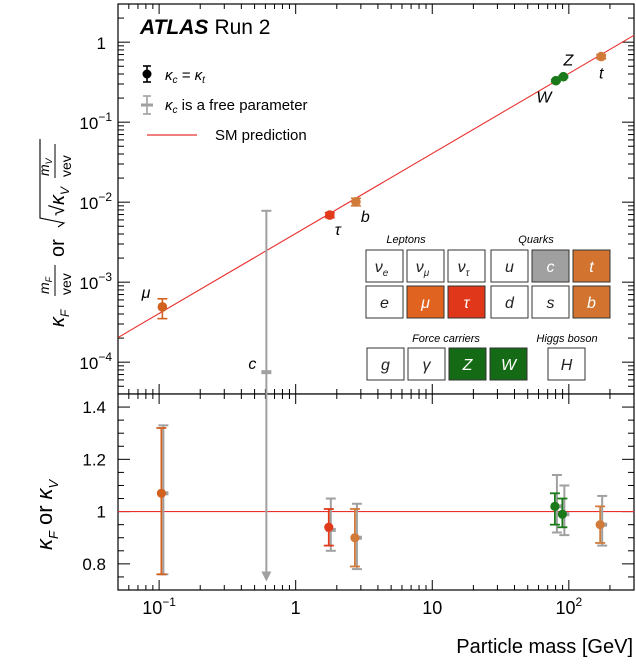 The width and height of the screenshot is (636, 666). What do you see at coordinates (45, 166) in the screenshot?
I see `svg-text: mV` at bounding box center [45, 166].